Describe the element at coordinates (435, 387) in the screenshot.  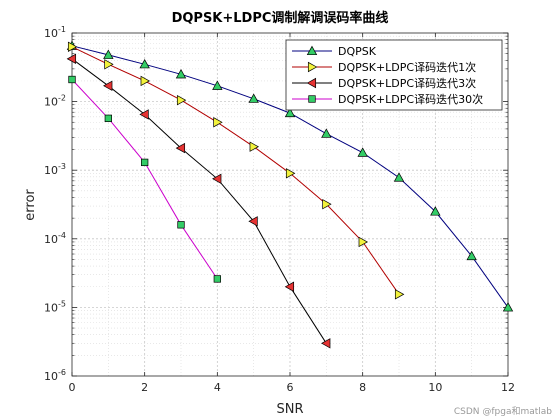
I see `x-tick-label: 10` at that location.